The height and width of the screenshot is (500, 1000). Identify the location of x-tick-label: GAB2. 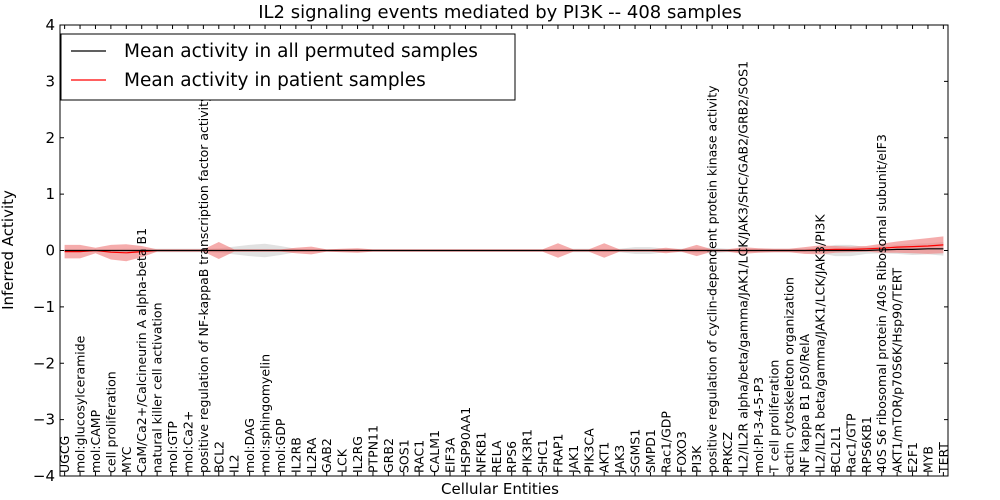
(326, 455).